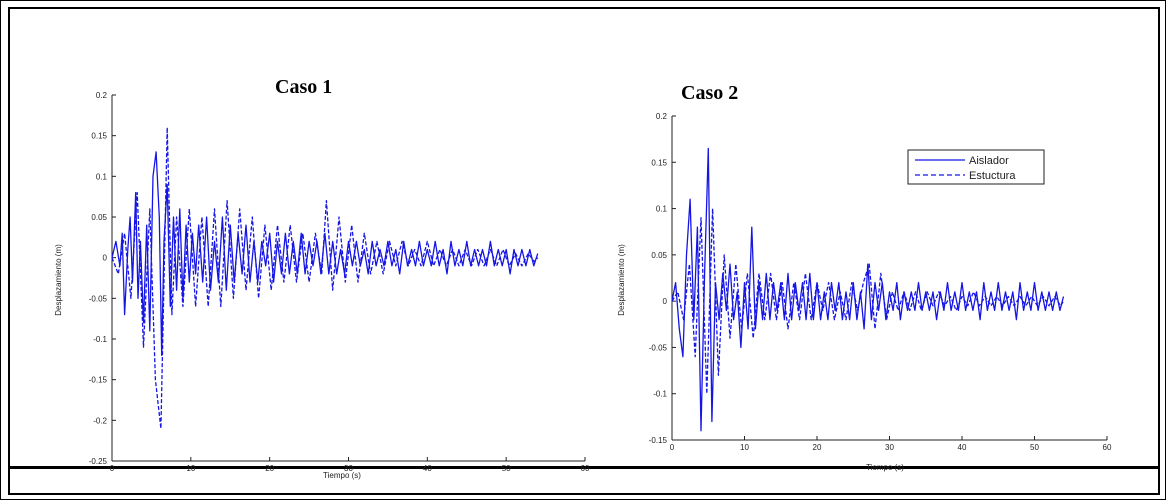 This screenshot has width=1168, height=502. I want to click on legend-label-aislador: Aislador, so click(989, 161).